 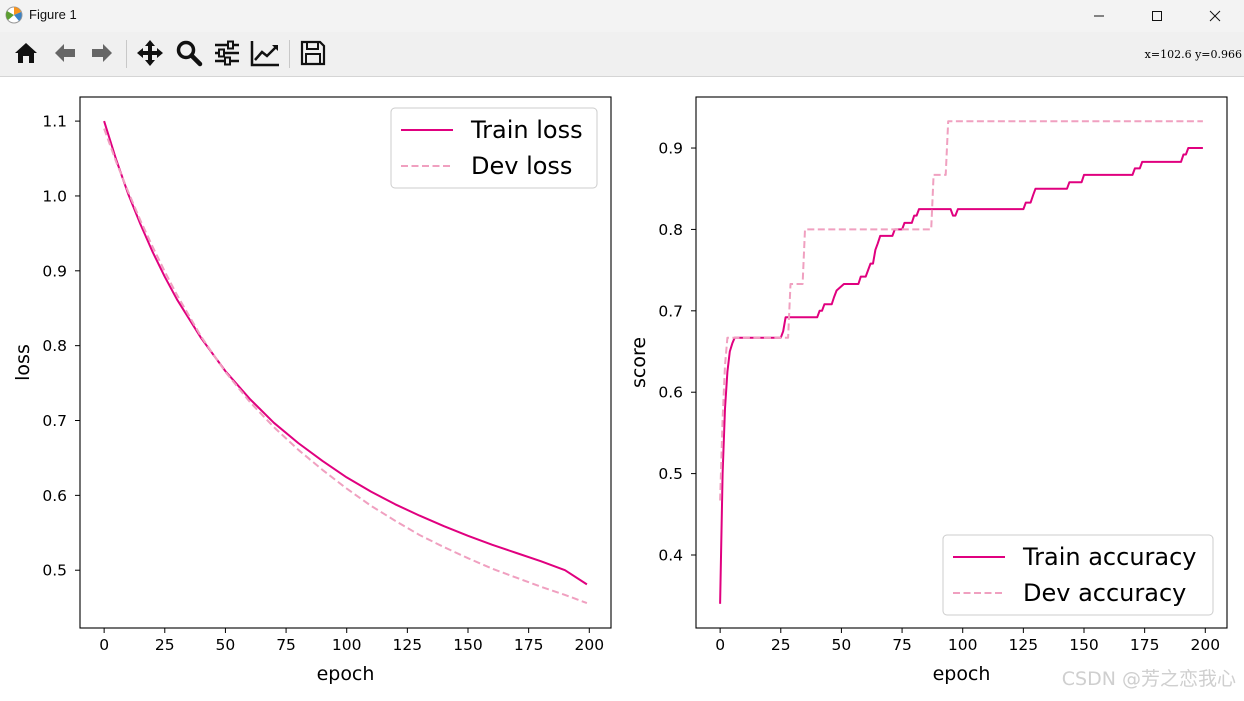 I want to click on window-title: Figure 1, so click(x=53, y=14).